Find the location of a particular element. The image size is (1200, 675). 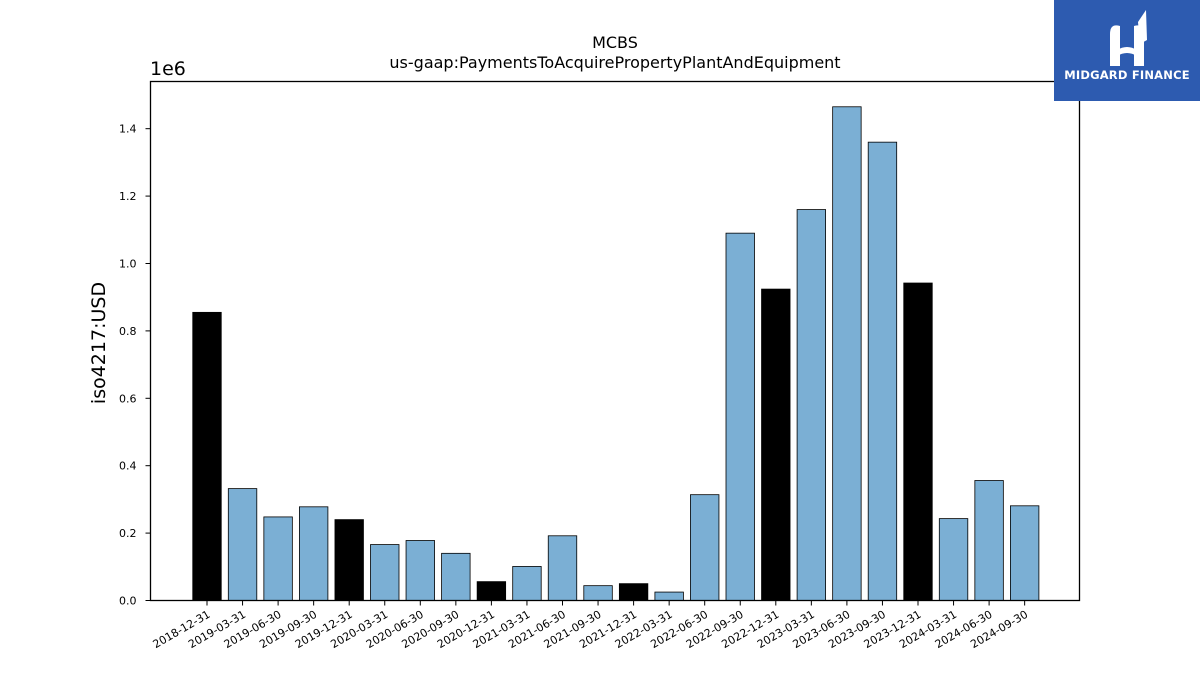

y-tick-label: 0.0 is located at coordinates (128, 601).